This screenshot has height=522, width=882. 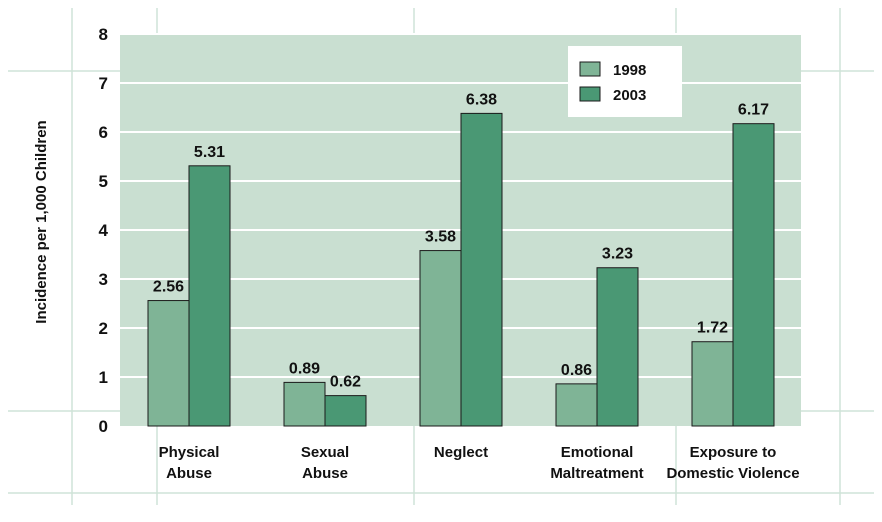 I want to click on legend-swatch-2003, so click(x=590, y=94).